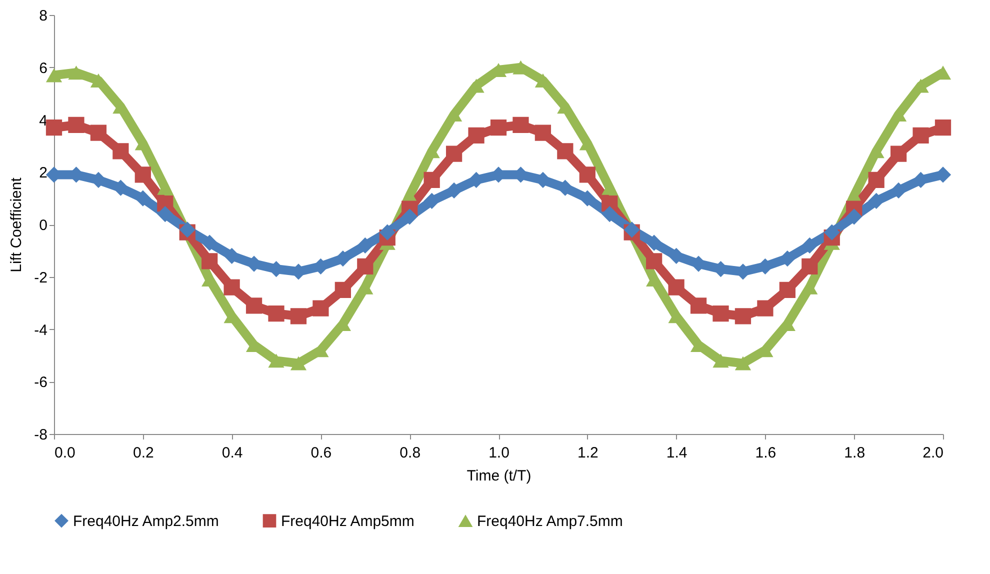  What do you see at coordinates (43, 68) in the screenshot?
I see `y-tick-label: 6` at bounding box center [43, 68].